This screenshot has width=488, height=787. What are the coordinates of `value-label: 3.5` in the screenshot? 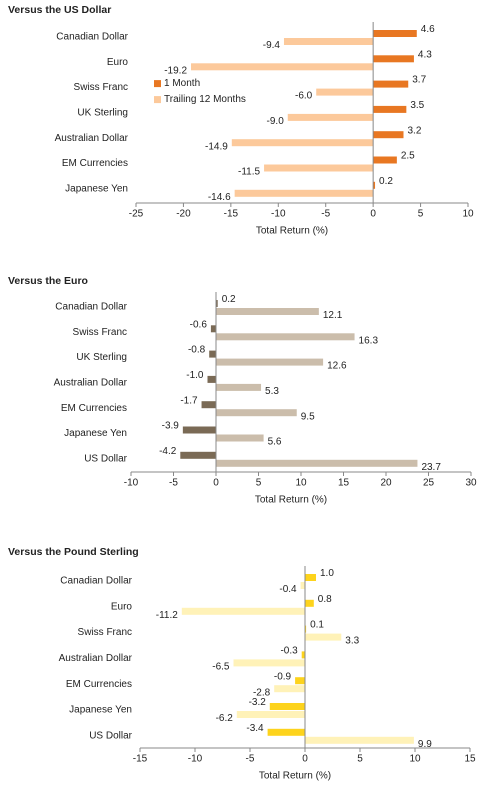 It's located at (417, 105).